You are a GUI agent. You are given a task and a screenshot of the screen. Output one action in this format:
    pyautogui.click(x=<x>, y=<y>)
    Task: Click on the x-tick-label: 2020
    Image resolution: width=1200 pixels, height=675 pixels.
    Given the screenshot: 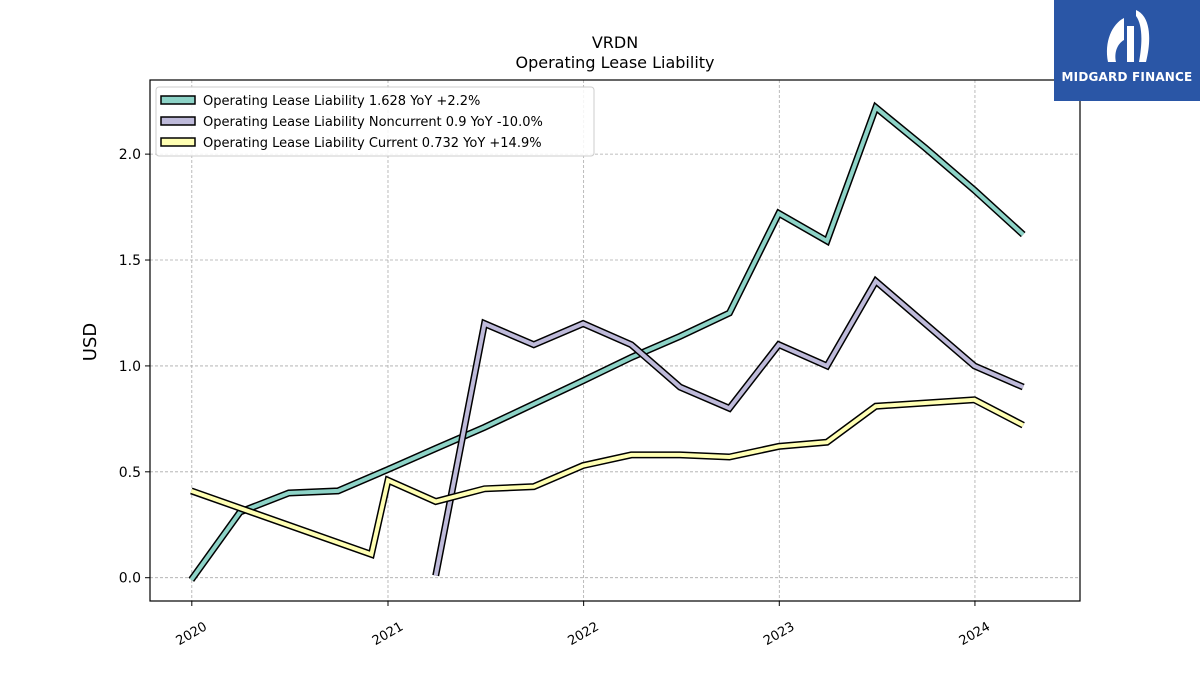 What is the action you would take?
    pyautogui.click(x=192, y=634)
    